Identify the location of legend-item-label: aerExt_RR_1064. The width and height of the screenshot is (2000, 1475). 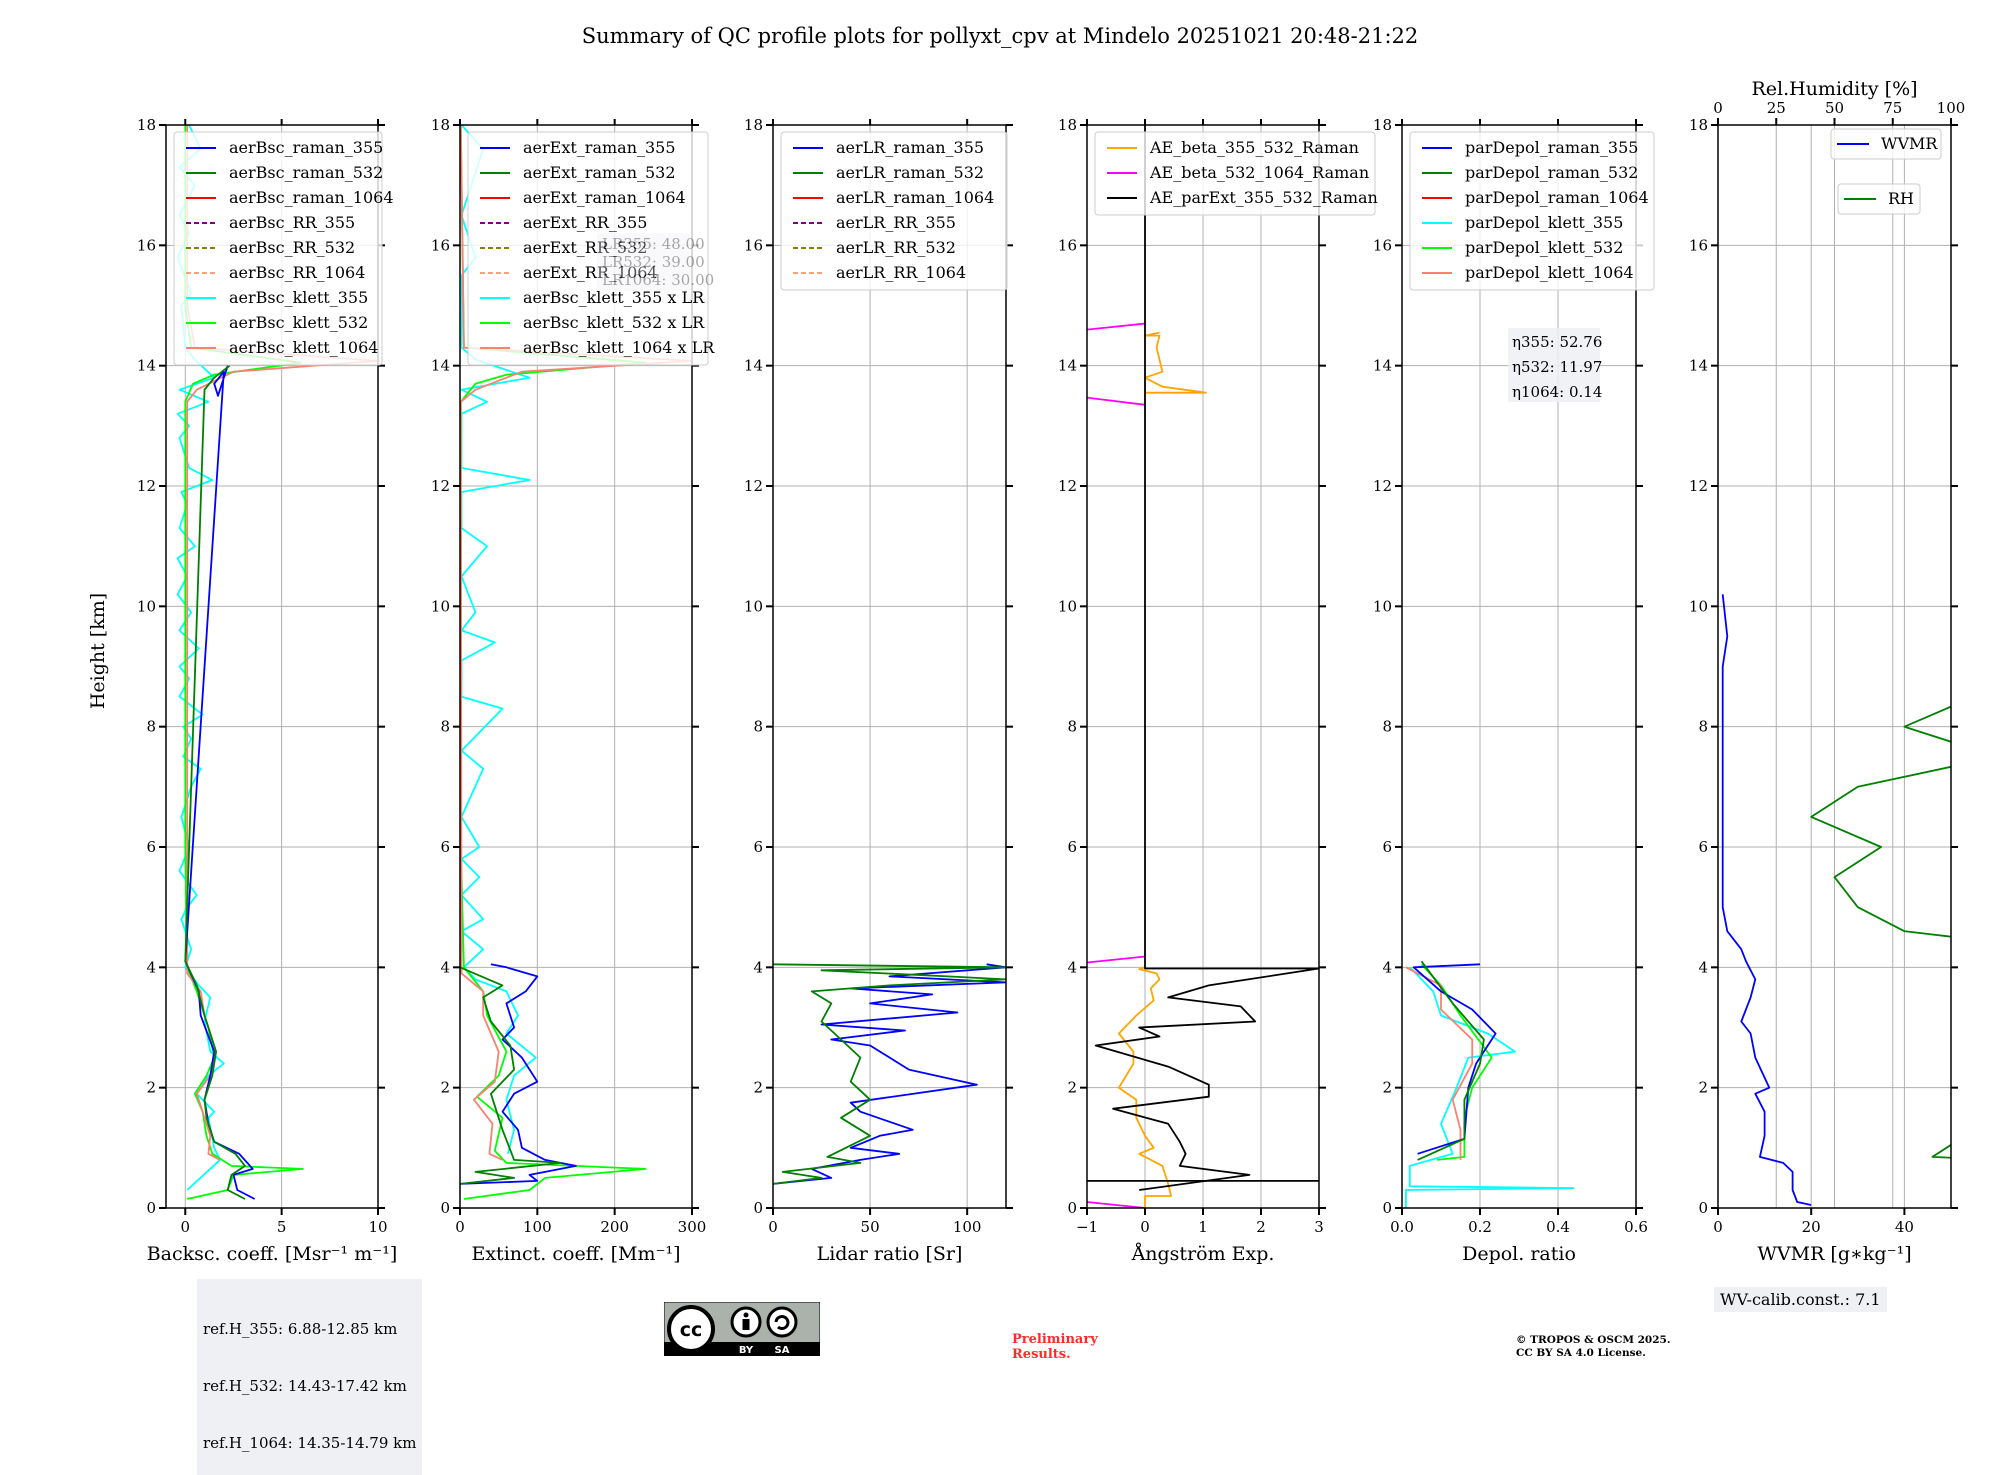
(590, 272).